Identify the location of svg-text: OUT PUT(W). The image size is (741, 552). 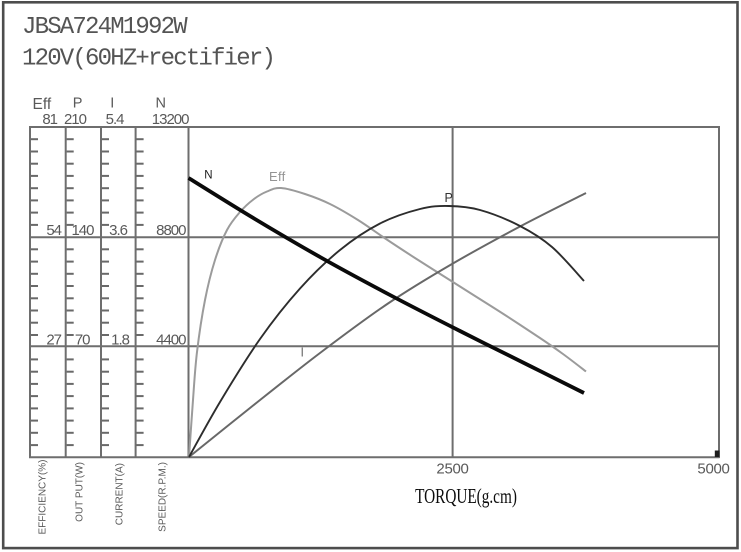
(80, 492).